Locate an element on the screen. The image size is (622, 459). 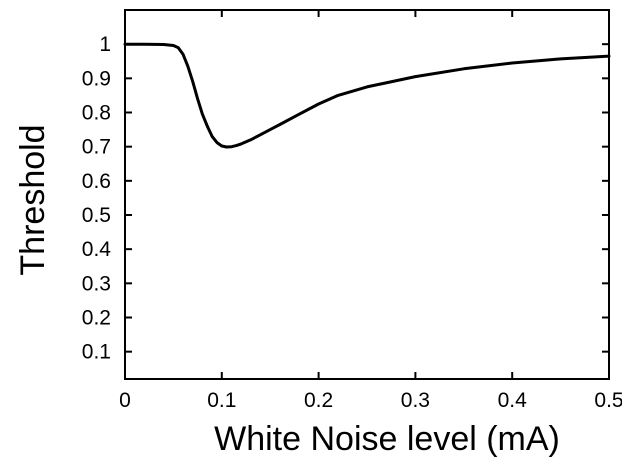
y-tick-label: 0.3 is located at coordinates (96, 283).